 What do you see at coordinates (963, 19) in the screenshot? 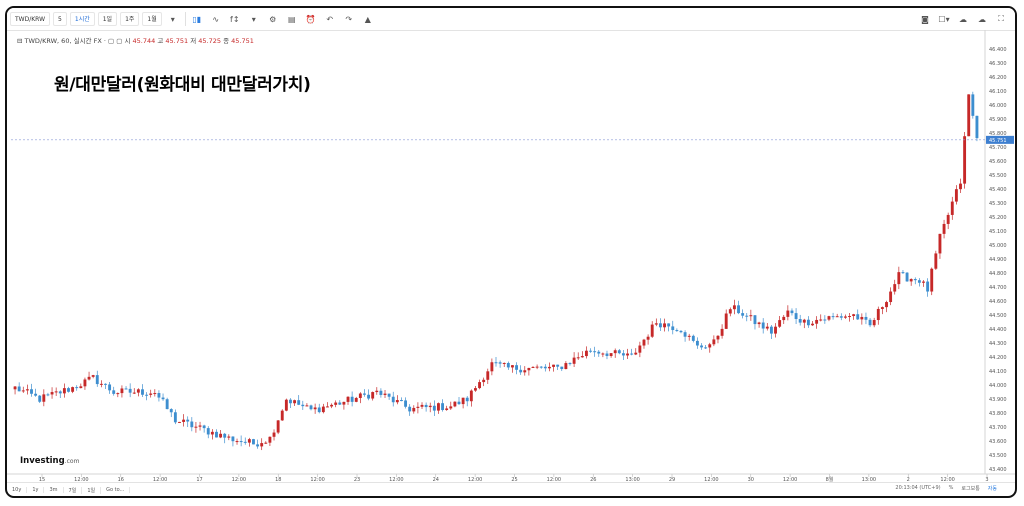
I see `cloud-save-icon: ☁` at bounding box center [963, 19].